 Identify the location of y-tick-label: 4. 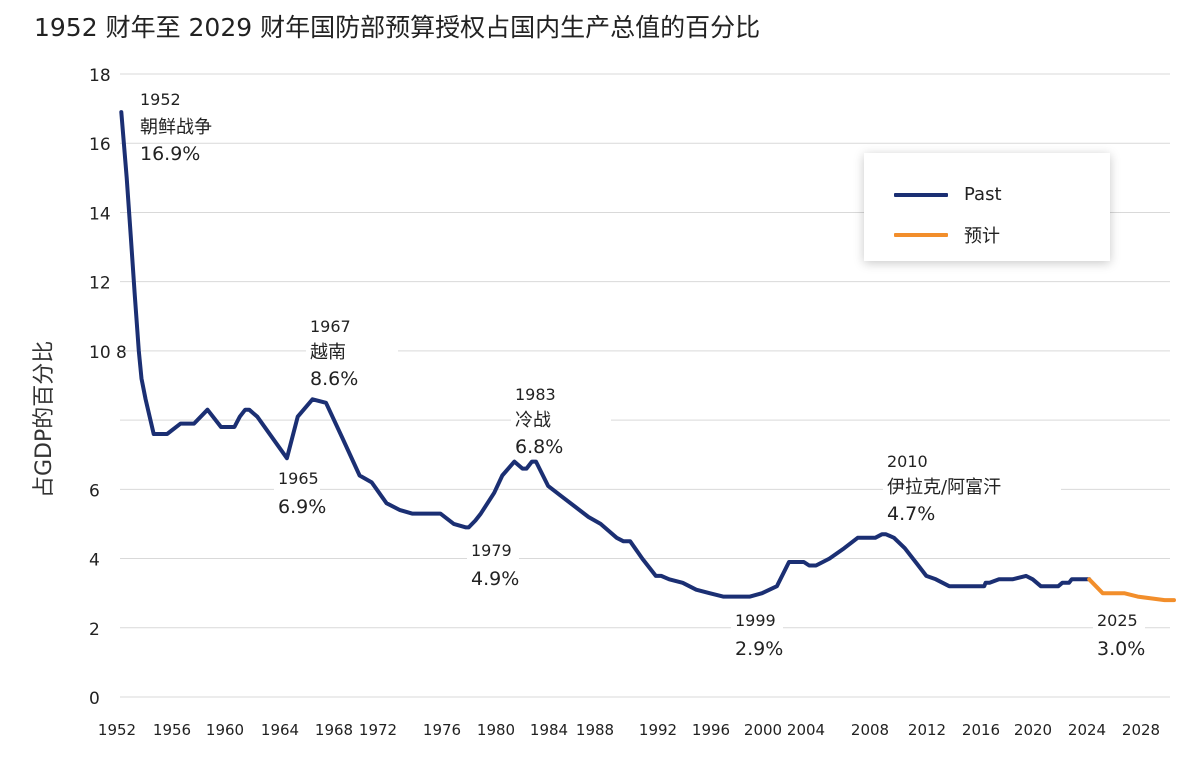
(94, 561).